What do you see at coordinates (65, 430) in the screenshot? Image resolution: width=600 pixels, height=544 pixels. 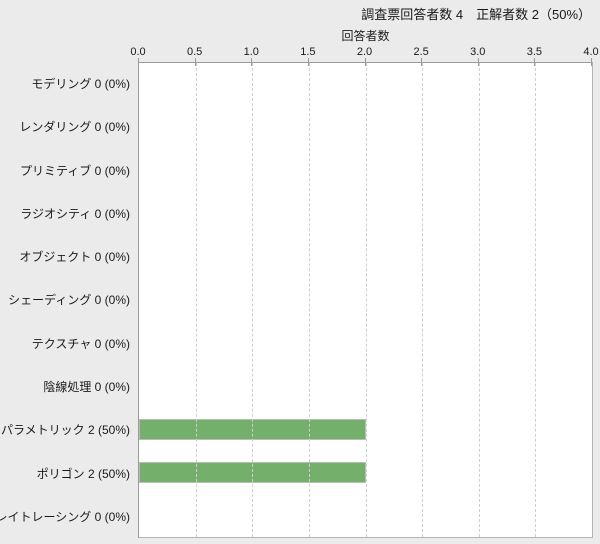 I see `category-label: パラメトリック 2 (50%)` at bounding box center [65, 430].